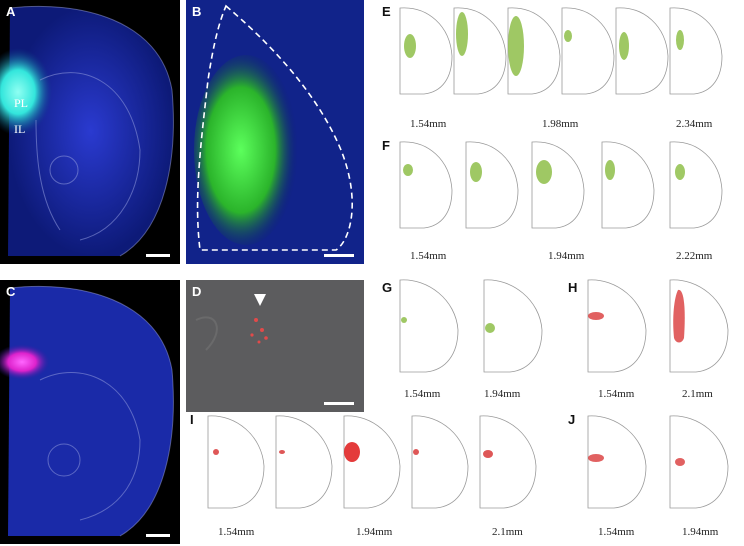 Image resolution: width=744 pixels, height=546 pixels. What do you see at coordinates (20, 129) in the screenshot?
I see `region-il-label: IL` at bounding box center [20, 129].